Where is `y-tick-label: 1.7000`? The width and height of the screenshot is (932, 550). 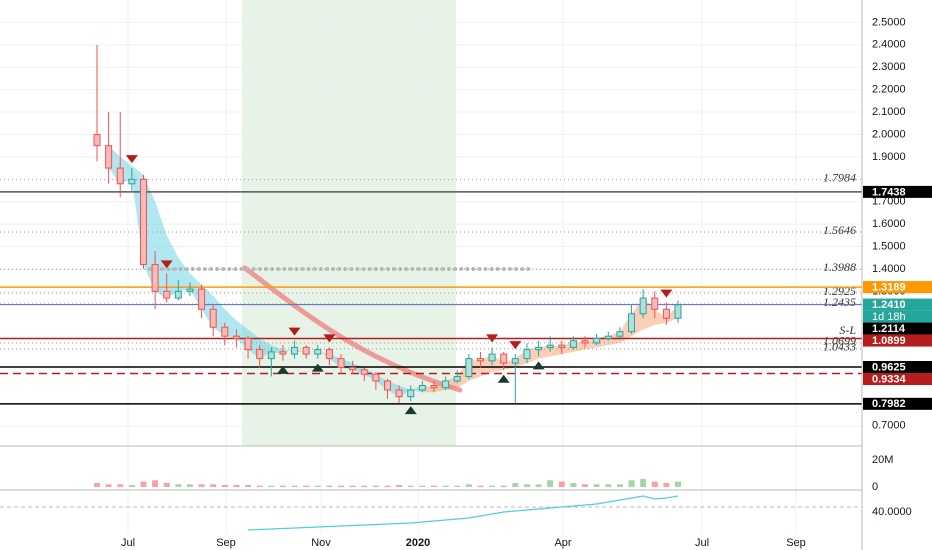
y-tick-label: 1.7000 is located at coordinates (889, 202).